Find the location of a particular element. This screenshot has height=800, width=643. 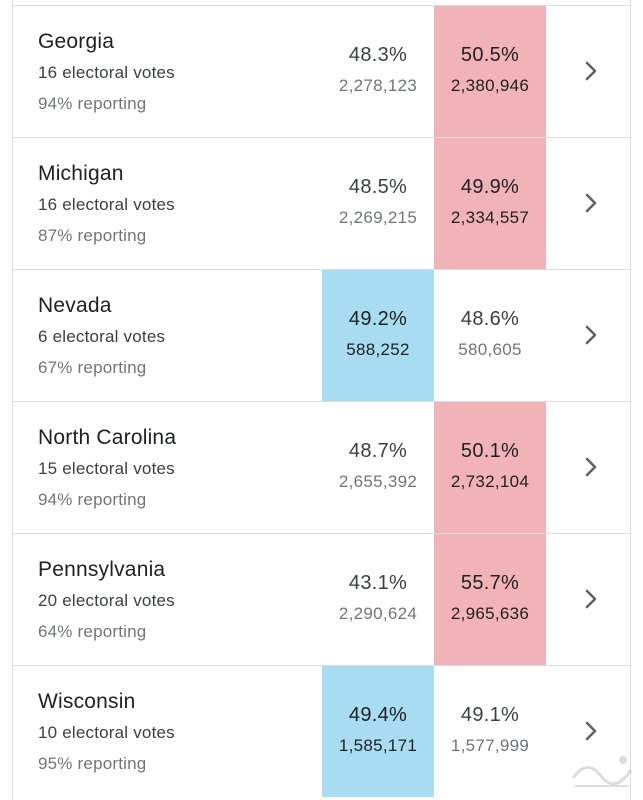

dem-vote-count: 1,585,171 is located at coordinates (378, 745).